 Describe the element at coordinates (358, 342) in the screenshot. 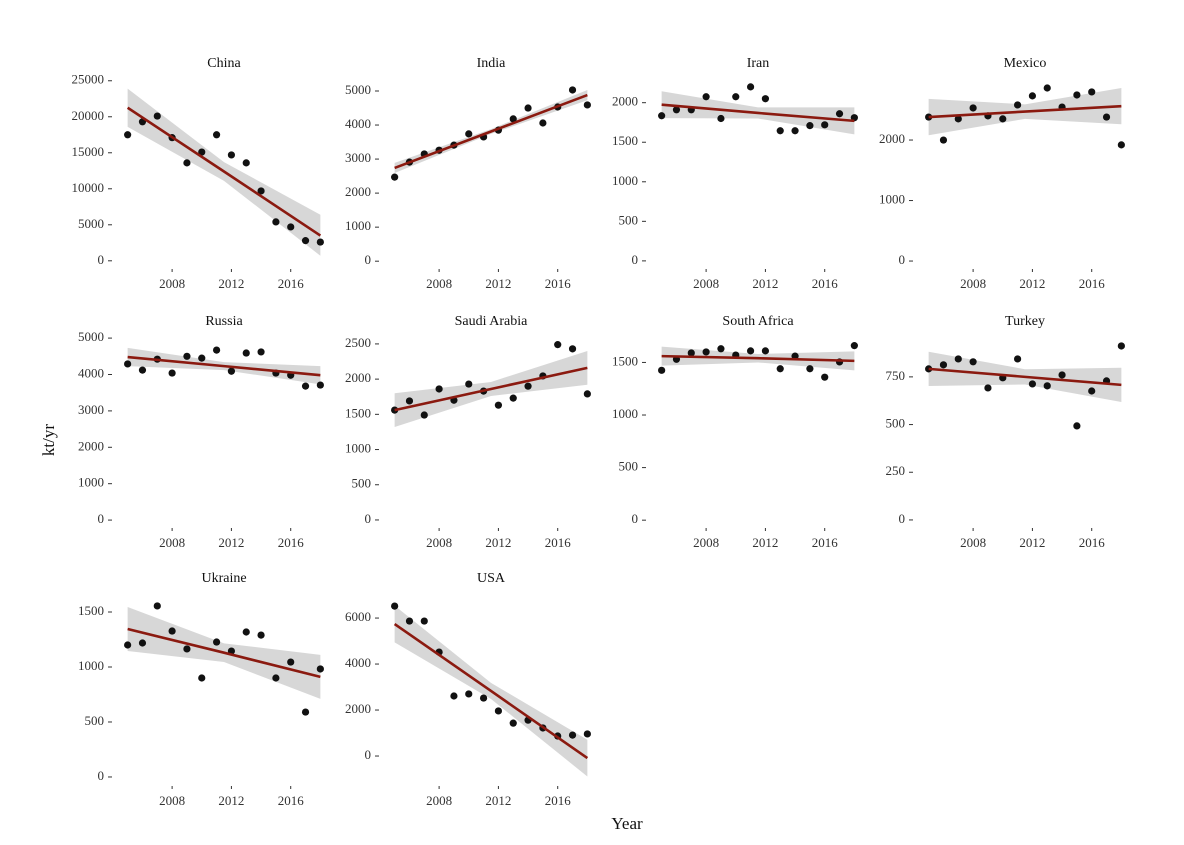

I see `y-tick-label: 2500` at that location.